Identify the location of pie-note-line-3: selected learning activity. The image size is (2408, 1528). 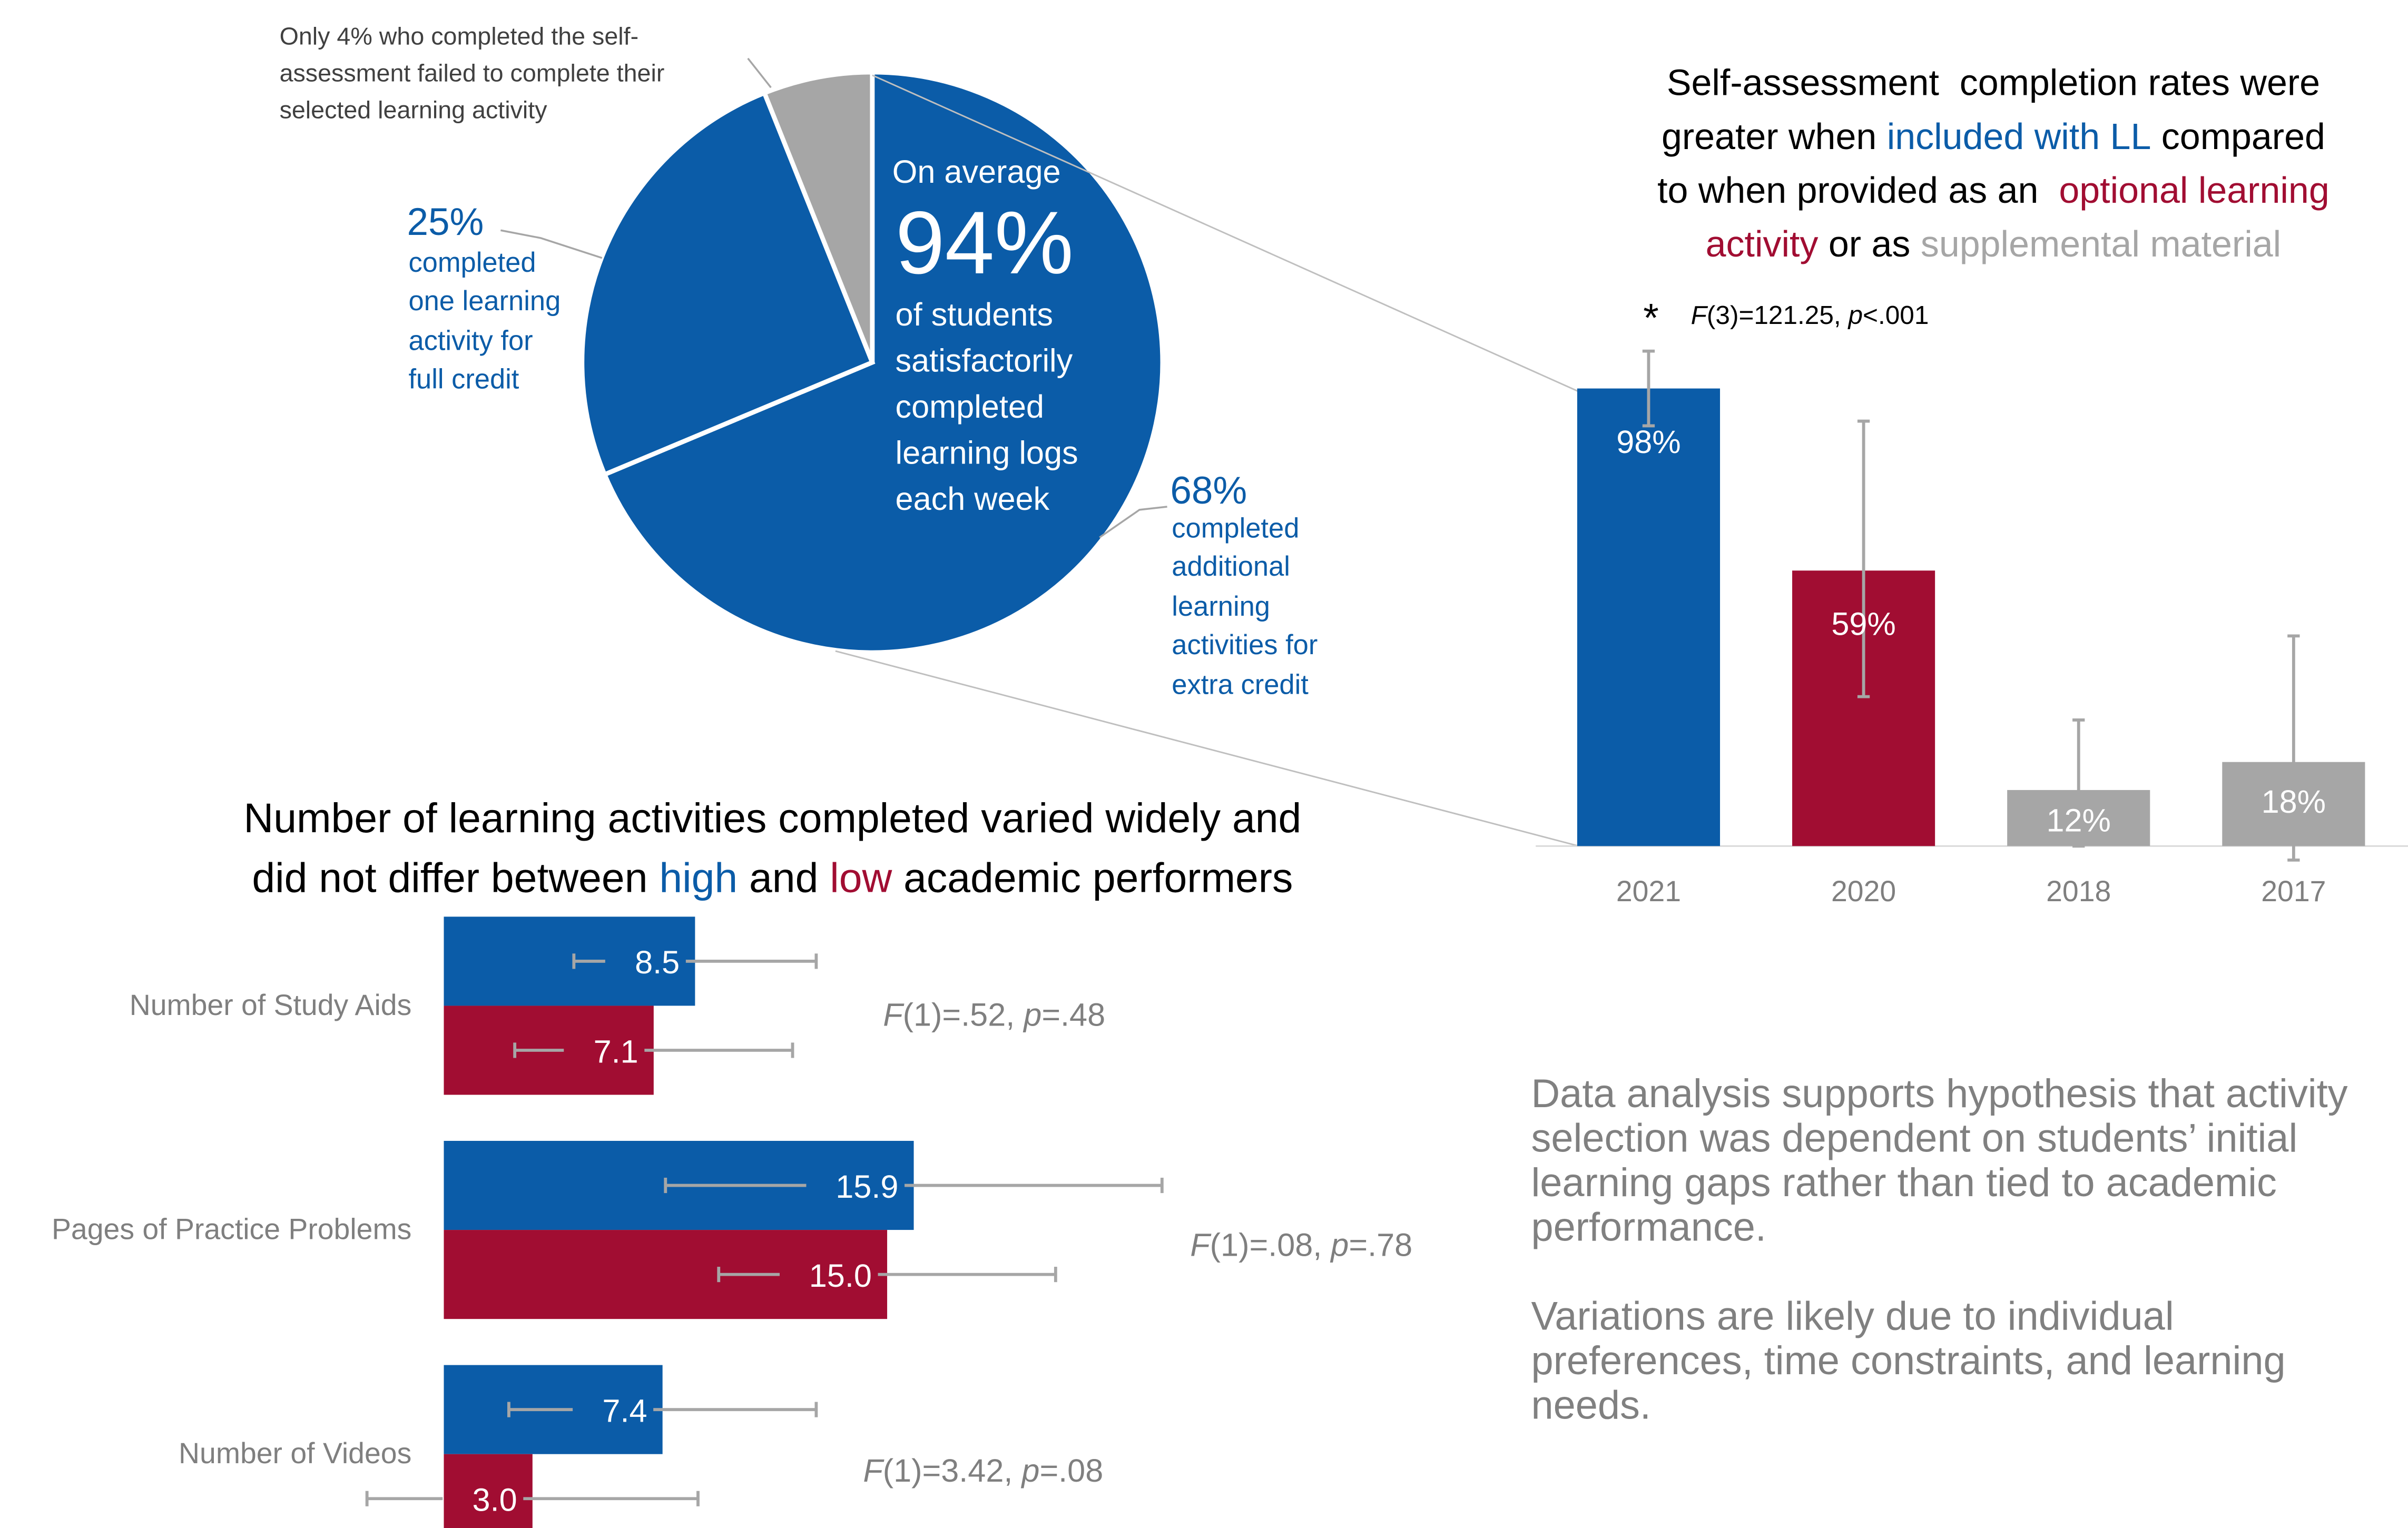
(414, 109).